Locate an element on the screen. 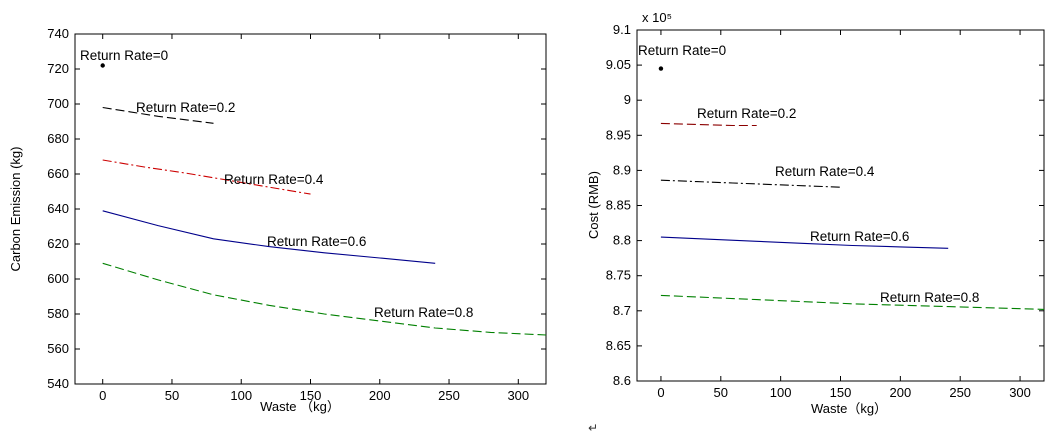 The width and height of the screenshot is (1052, 437). y-tick-label: 8.9 is located at coordinates (622, 169).